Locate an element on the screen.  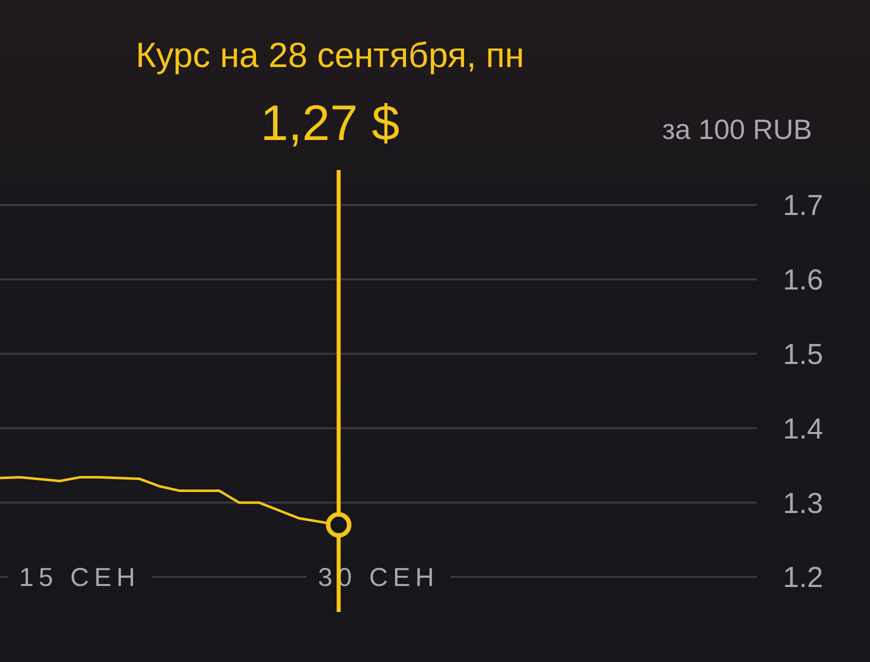
y-tick-label: 1.5 is located at coordinates (803, 354).